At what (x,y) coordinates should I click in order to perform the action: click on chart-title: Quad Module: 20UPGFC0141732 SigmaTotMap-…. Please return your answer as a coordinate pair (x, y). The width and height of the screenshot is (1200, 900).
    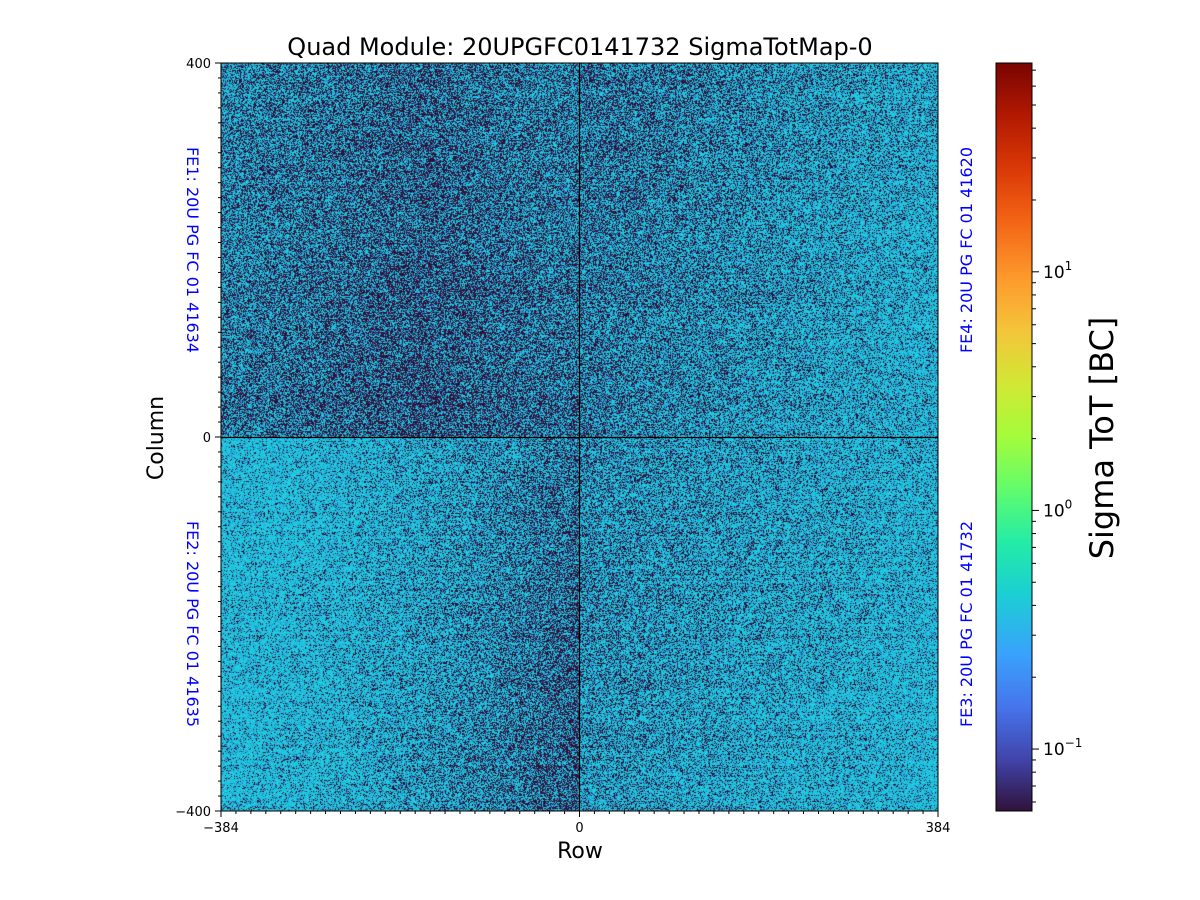
    Looking at the image, I should click on (579, 47).